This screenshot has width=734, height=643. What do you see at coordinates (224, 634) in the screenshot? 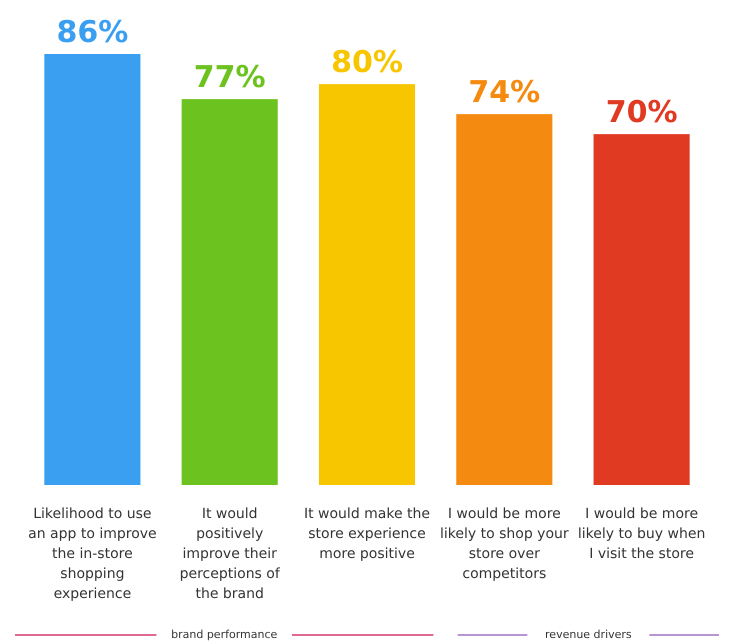
I see `text: brand performance` at bounding box center [224, 634].